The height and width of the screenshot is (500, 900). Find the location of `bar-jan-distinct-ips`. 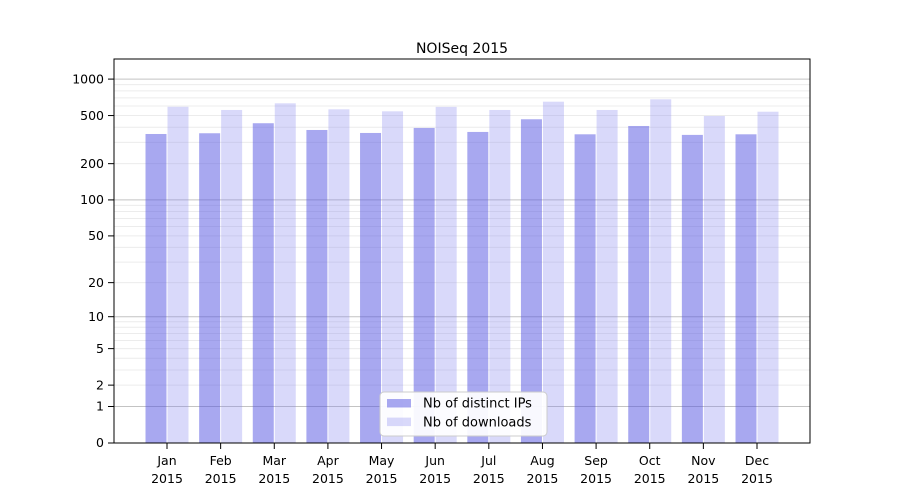

bar-jan-distinct-ips is located at coordinates (156, 288).